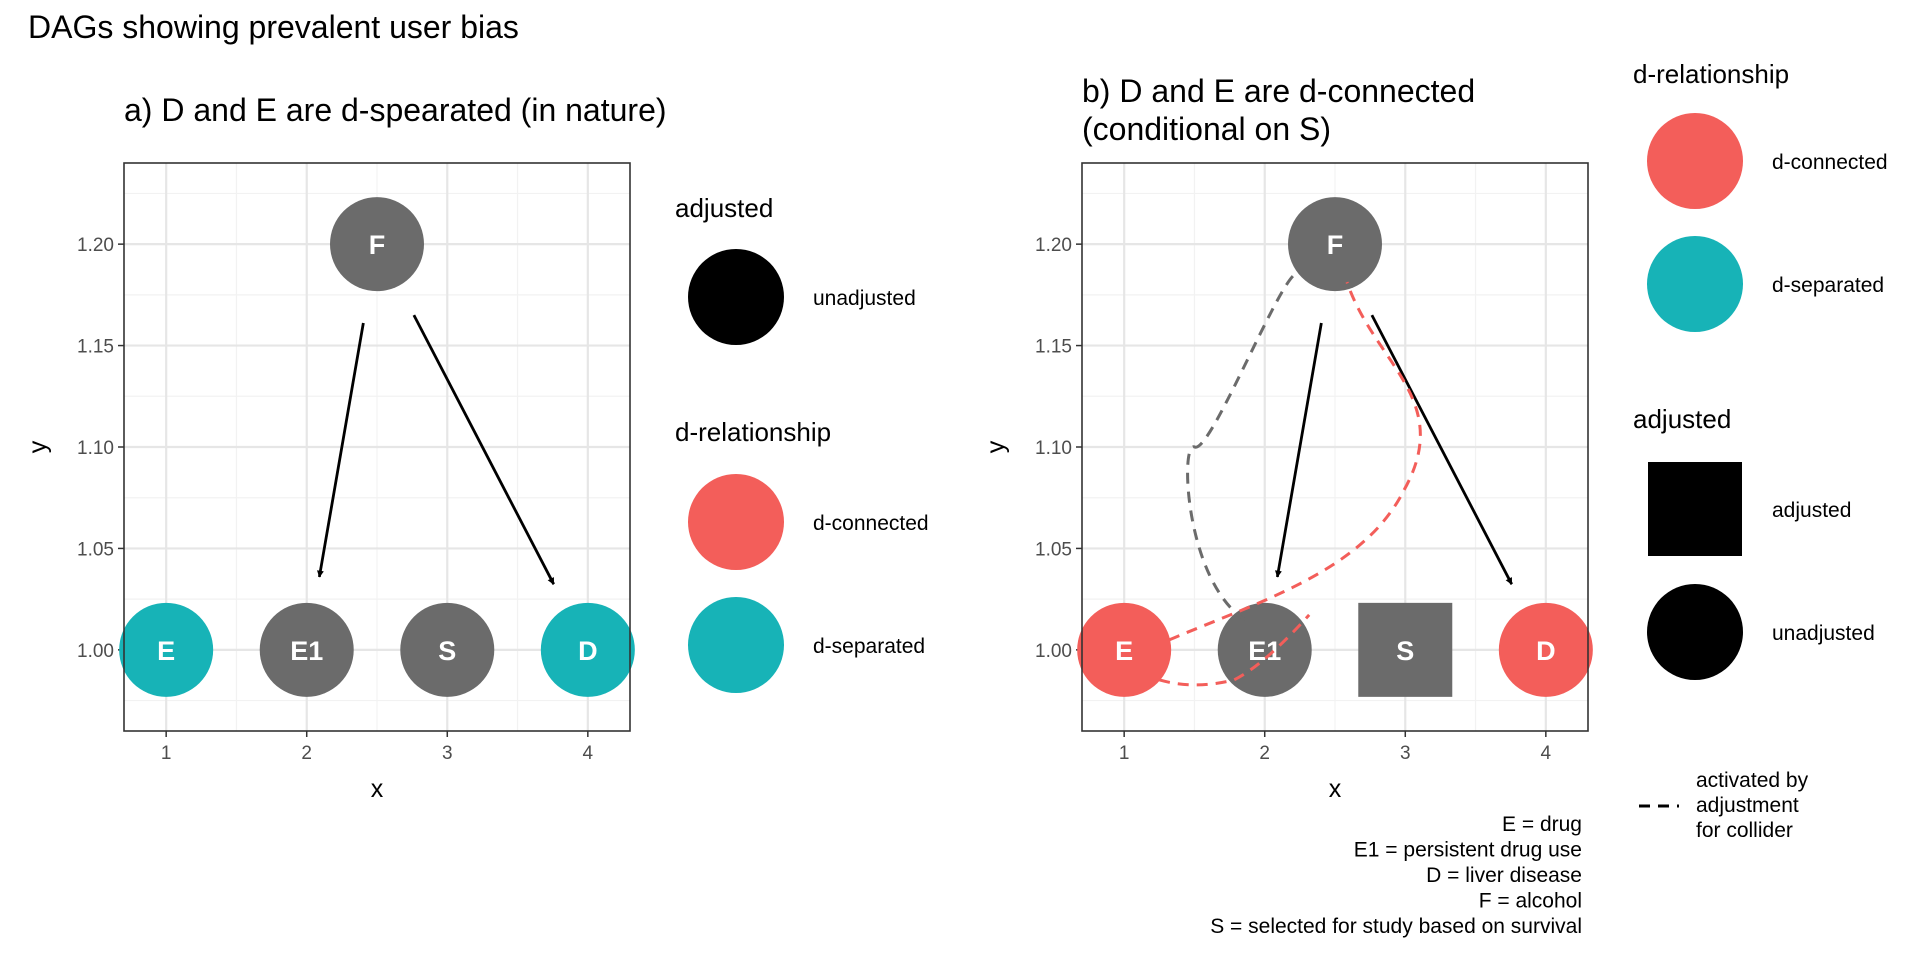  What do you see at coordinates (1830, 162) in the screenshot?
I see `legend-b-connected-label: d-connected` at bounding box center [1830, 162].